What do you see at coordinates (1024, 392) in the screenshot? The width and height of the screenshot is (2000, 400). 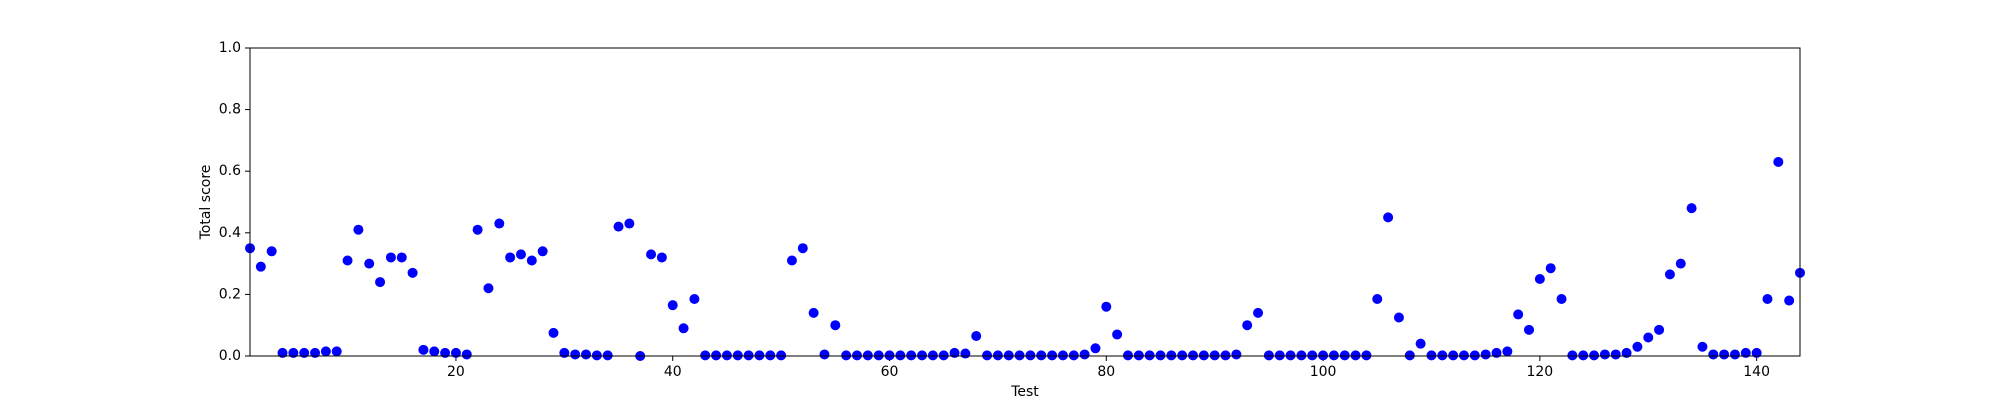 I see `x-axis-label: Test` at bounding box center [1024, 392].